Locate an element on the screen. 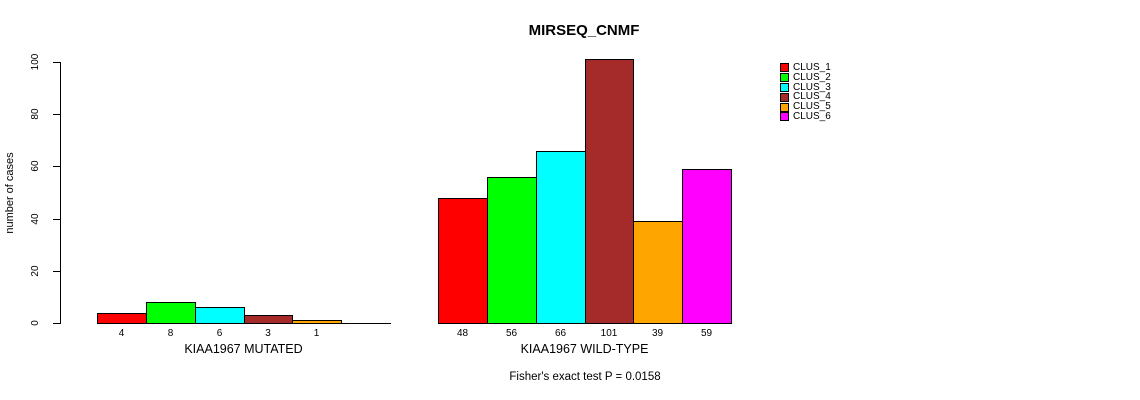  bar-value-label: 101 is located at coordinates (609, 333).